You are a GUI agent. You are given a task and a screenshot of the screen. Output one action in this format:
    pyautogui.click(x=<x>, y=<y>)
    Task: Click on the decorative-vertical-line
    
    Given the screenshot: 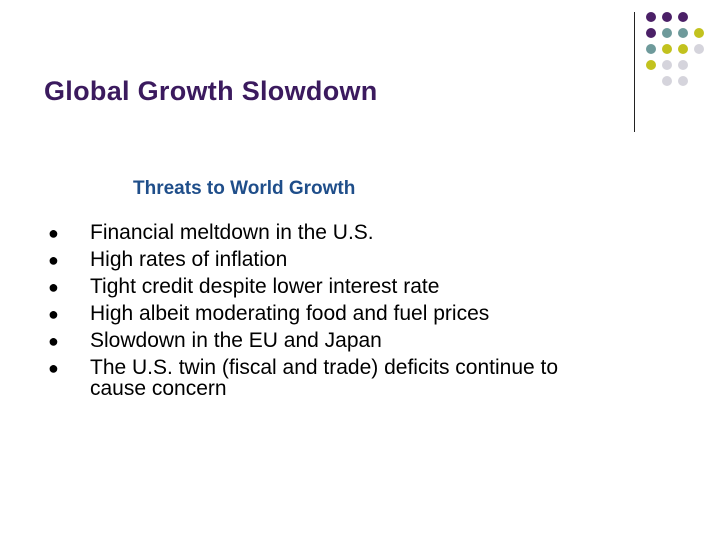 What is the action you would take?
    pyautogui.click(x=634, y=72)
    